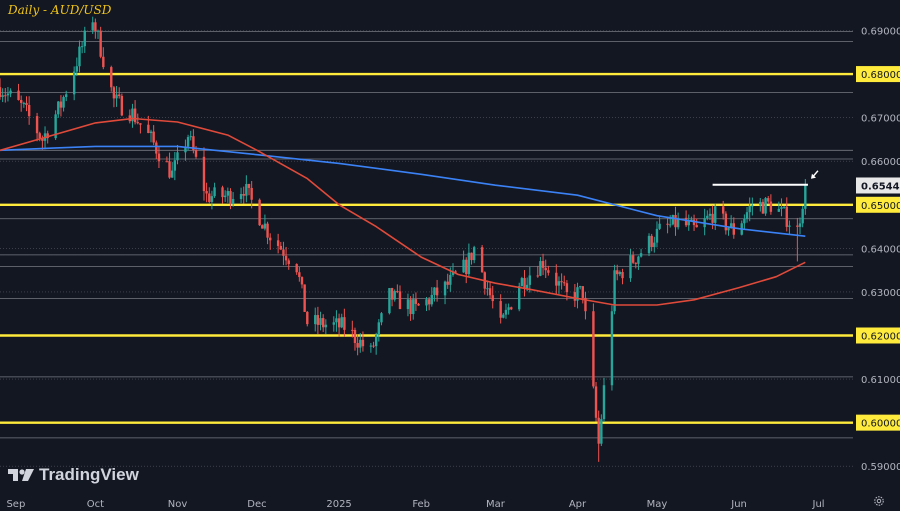 This screenshot has height=511, width=900. I want to click on price-tick-label: 0.61000, so click(880, 380).